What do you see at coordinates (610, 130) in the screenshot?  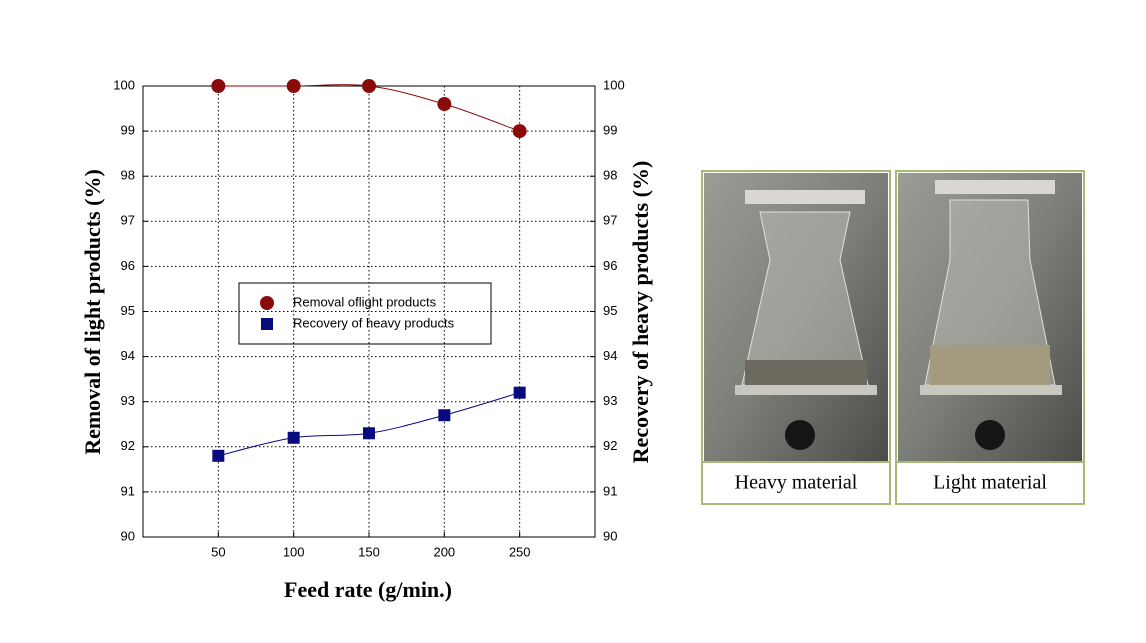 I see `y2-tick-label: 99` at bounding box center [610, 130].